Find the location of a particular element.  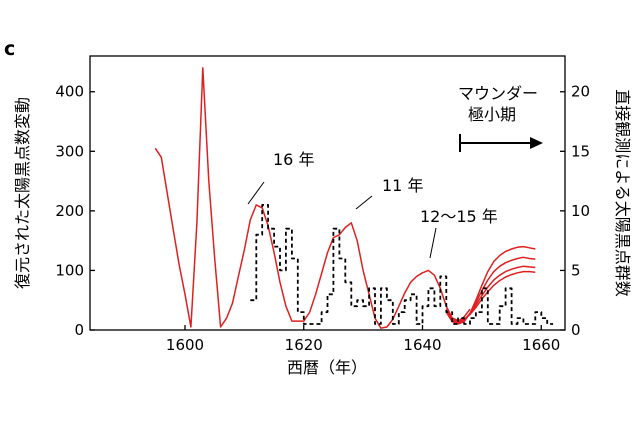

x-tick-label: 1600 is located at coordinates (185, 345).